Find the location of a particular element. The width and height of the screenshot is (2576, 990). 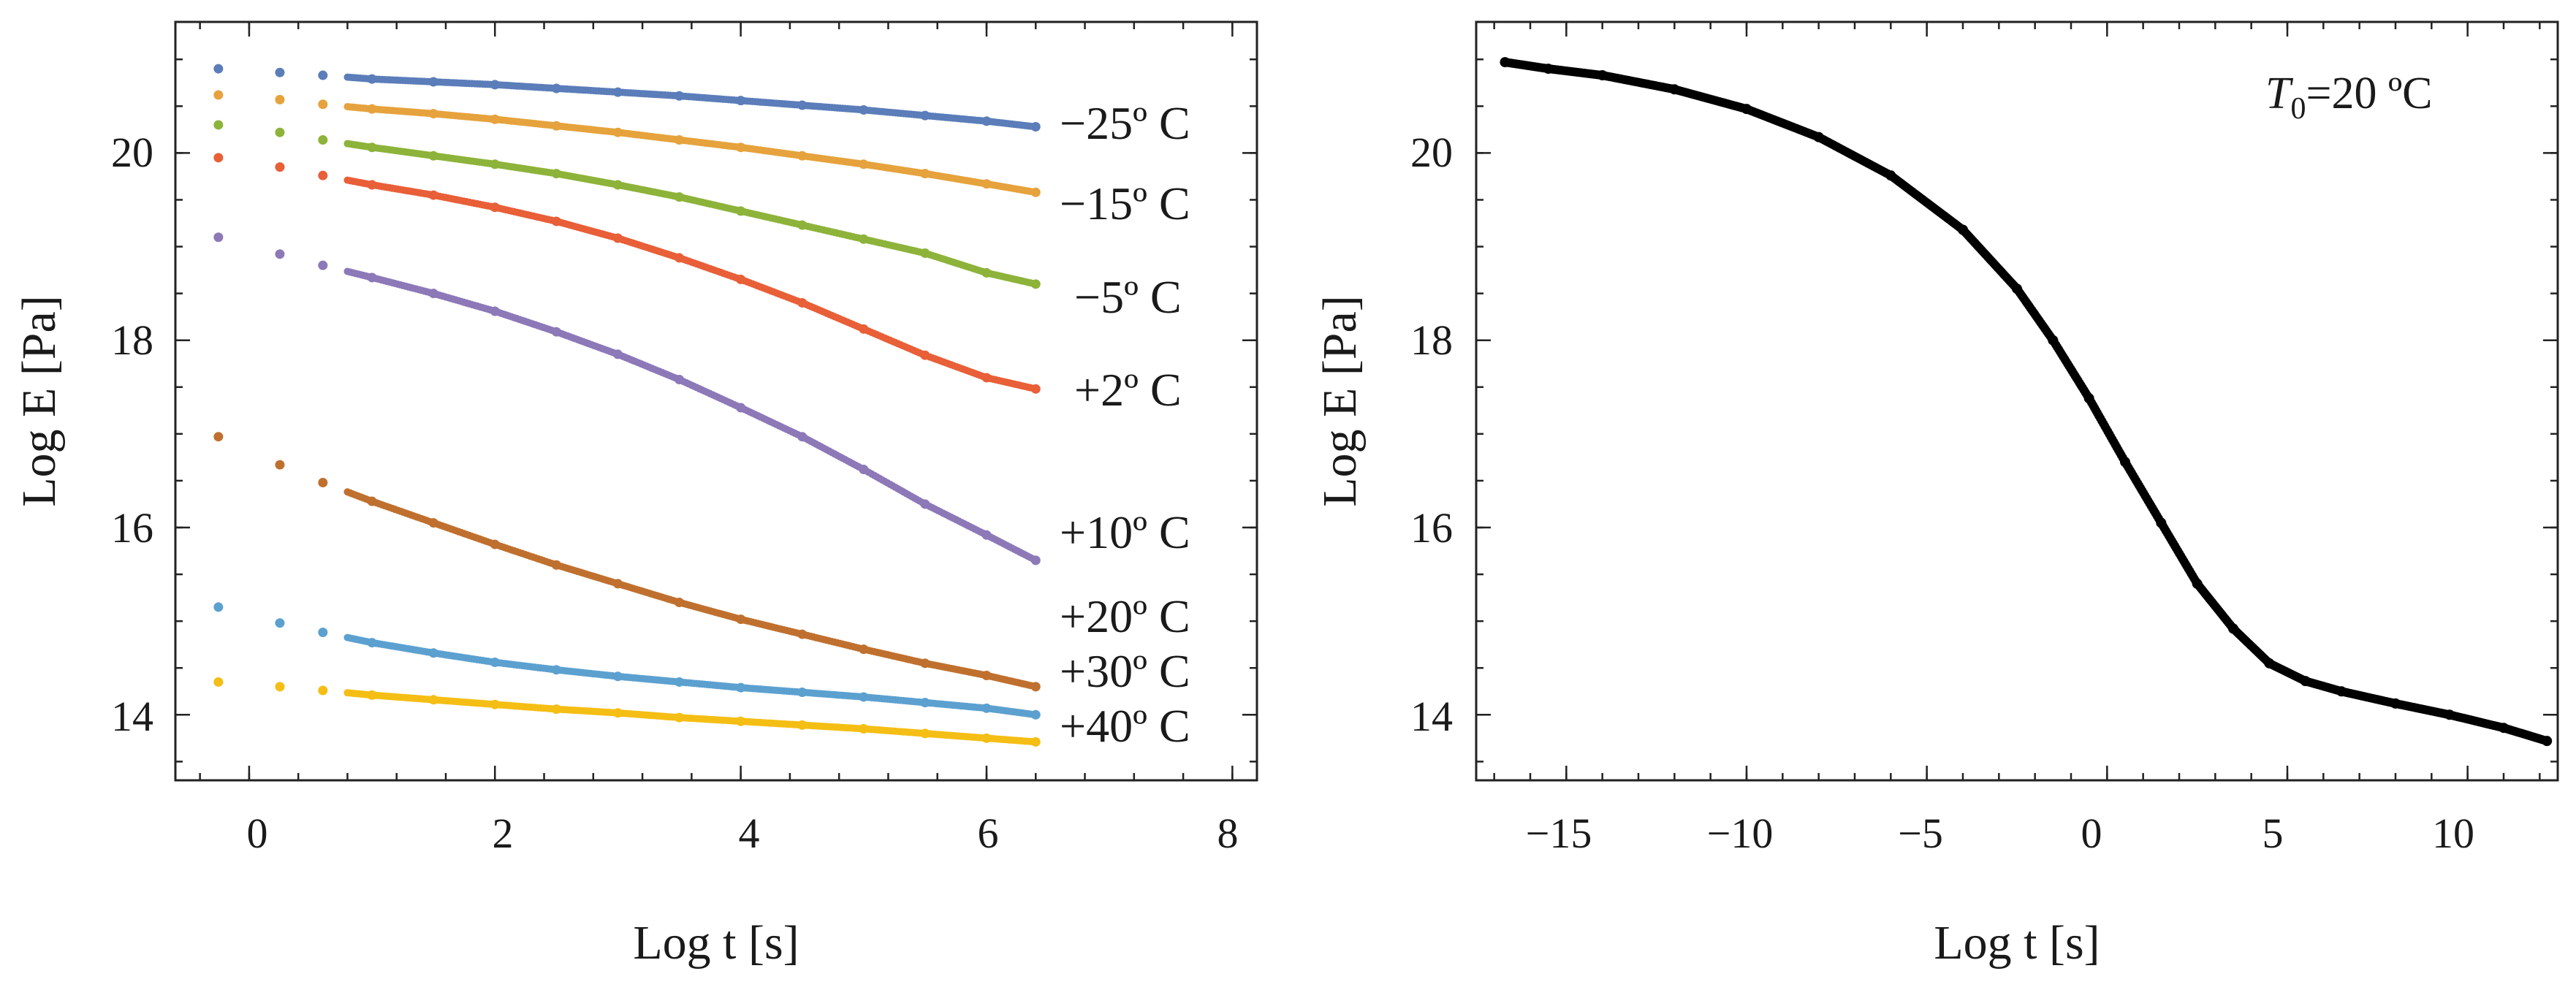

right-y-axis-label: Log E [Pa] is located at coordinates (1340, 401).